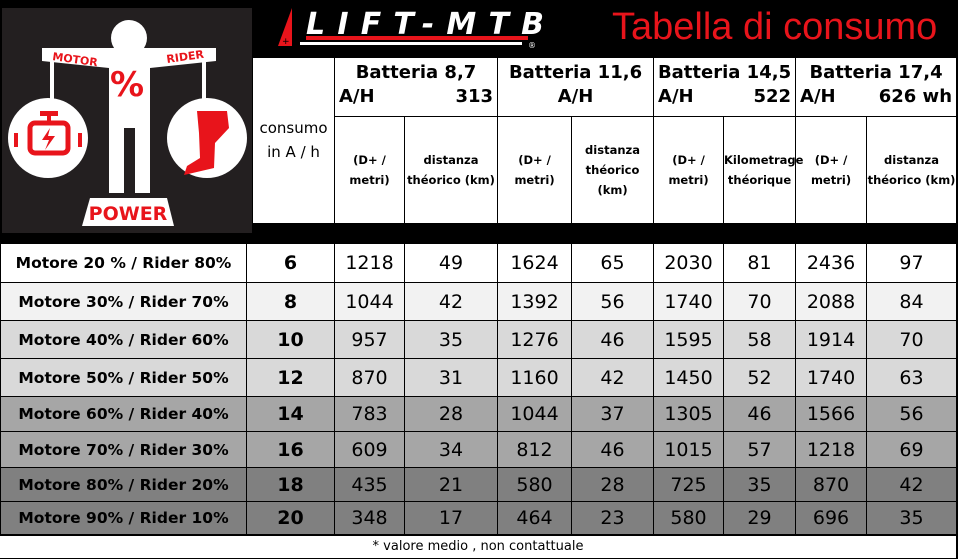 Image resolution: width=958 pixels, height=559 pixels. Describe the element at coordinates (290, 449) in the screenshot. I see `consumo-value: 16` at that location.